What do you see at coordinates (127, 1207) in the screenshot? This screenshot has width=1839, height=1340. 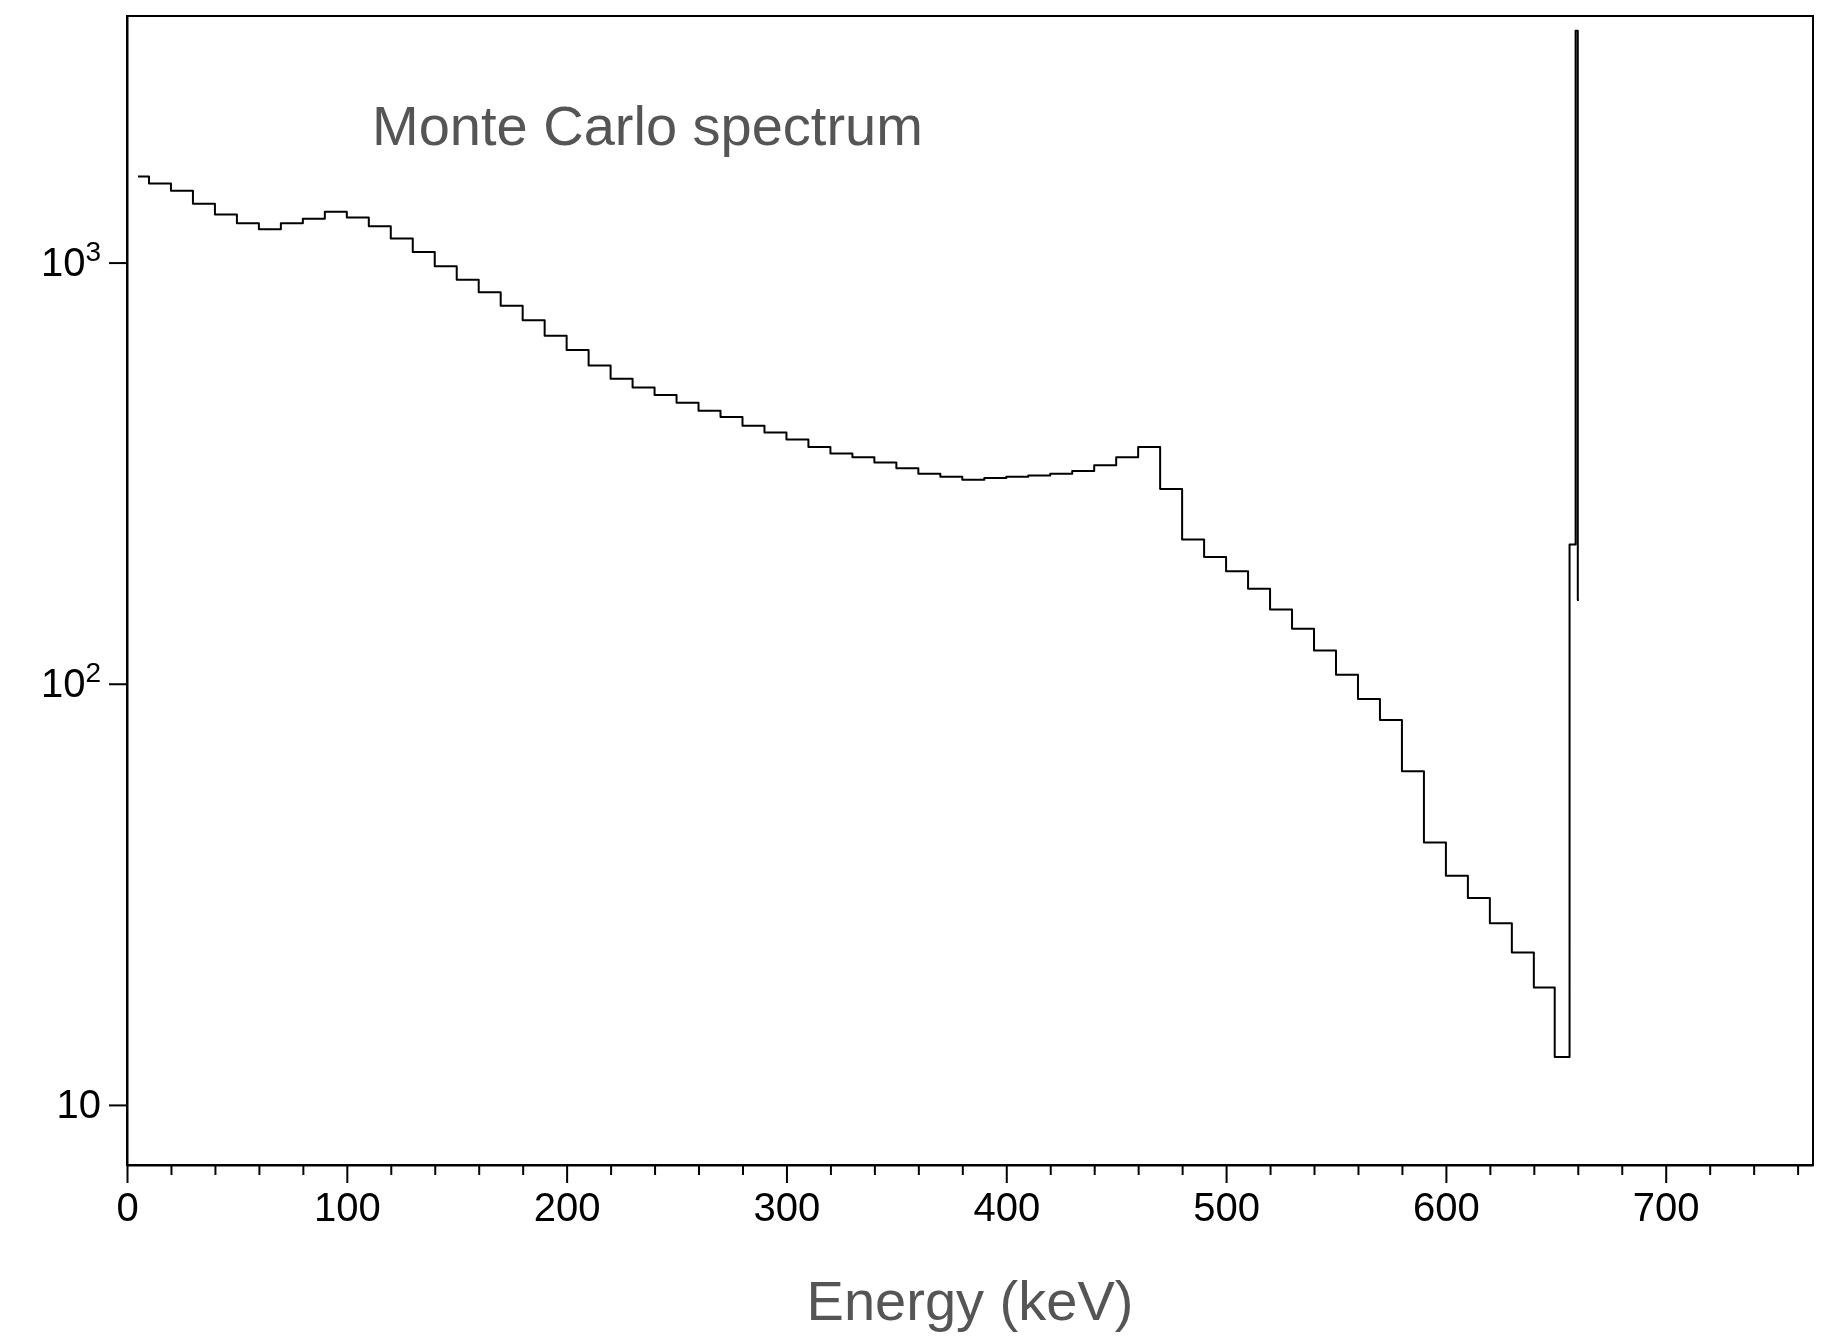 I see `x-tick-label: 0` at bounding box center [127, 1207].